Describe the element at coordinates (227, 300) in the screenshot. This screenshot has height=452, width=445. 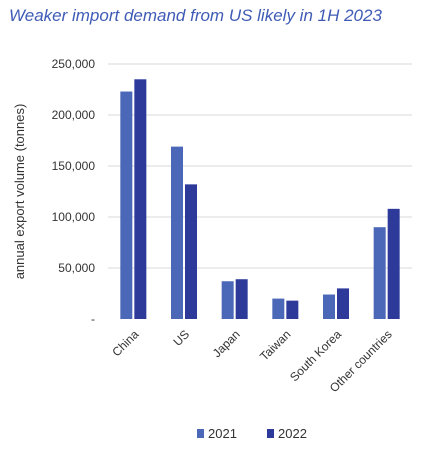
I see `bar-2021-japan` at that location.